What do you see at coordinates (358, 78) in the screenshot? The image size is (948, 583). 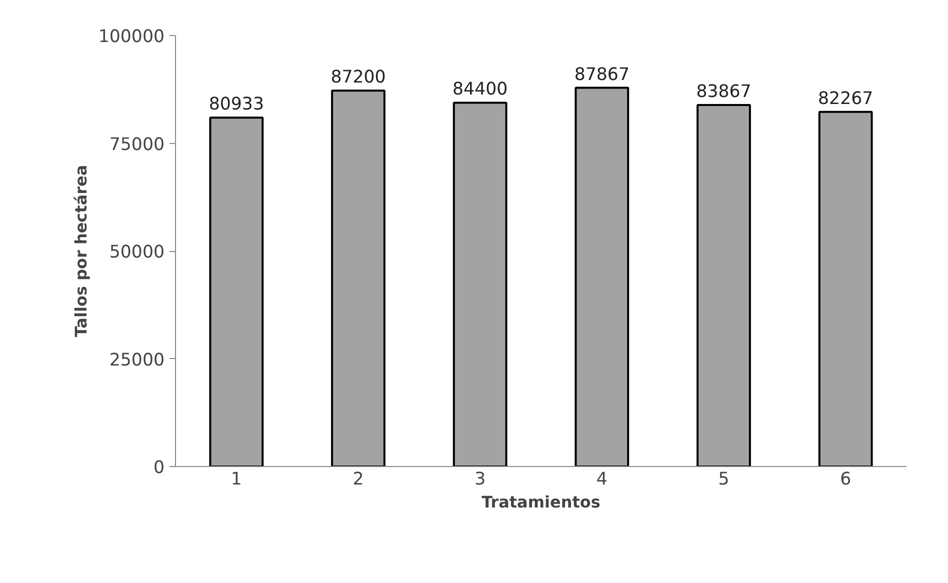 I see `data-label: 87200` at bounding box center [358, 78].